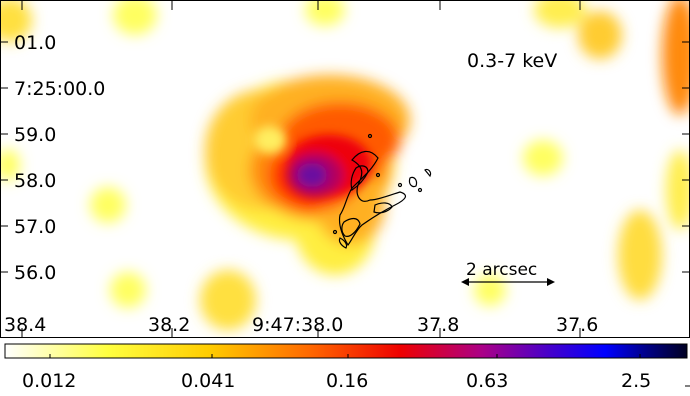  I want to click on ra-label: 37.6, so click(577, 325).